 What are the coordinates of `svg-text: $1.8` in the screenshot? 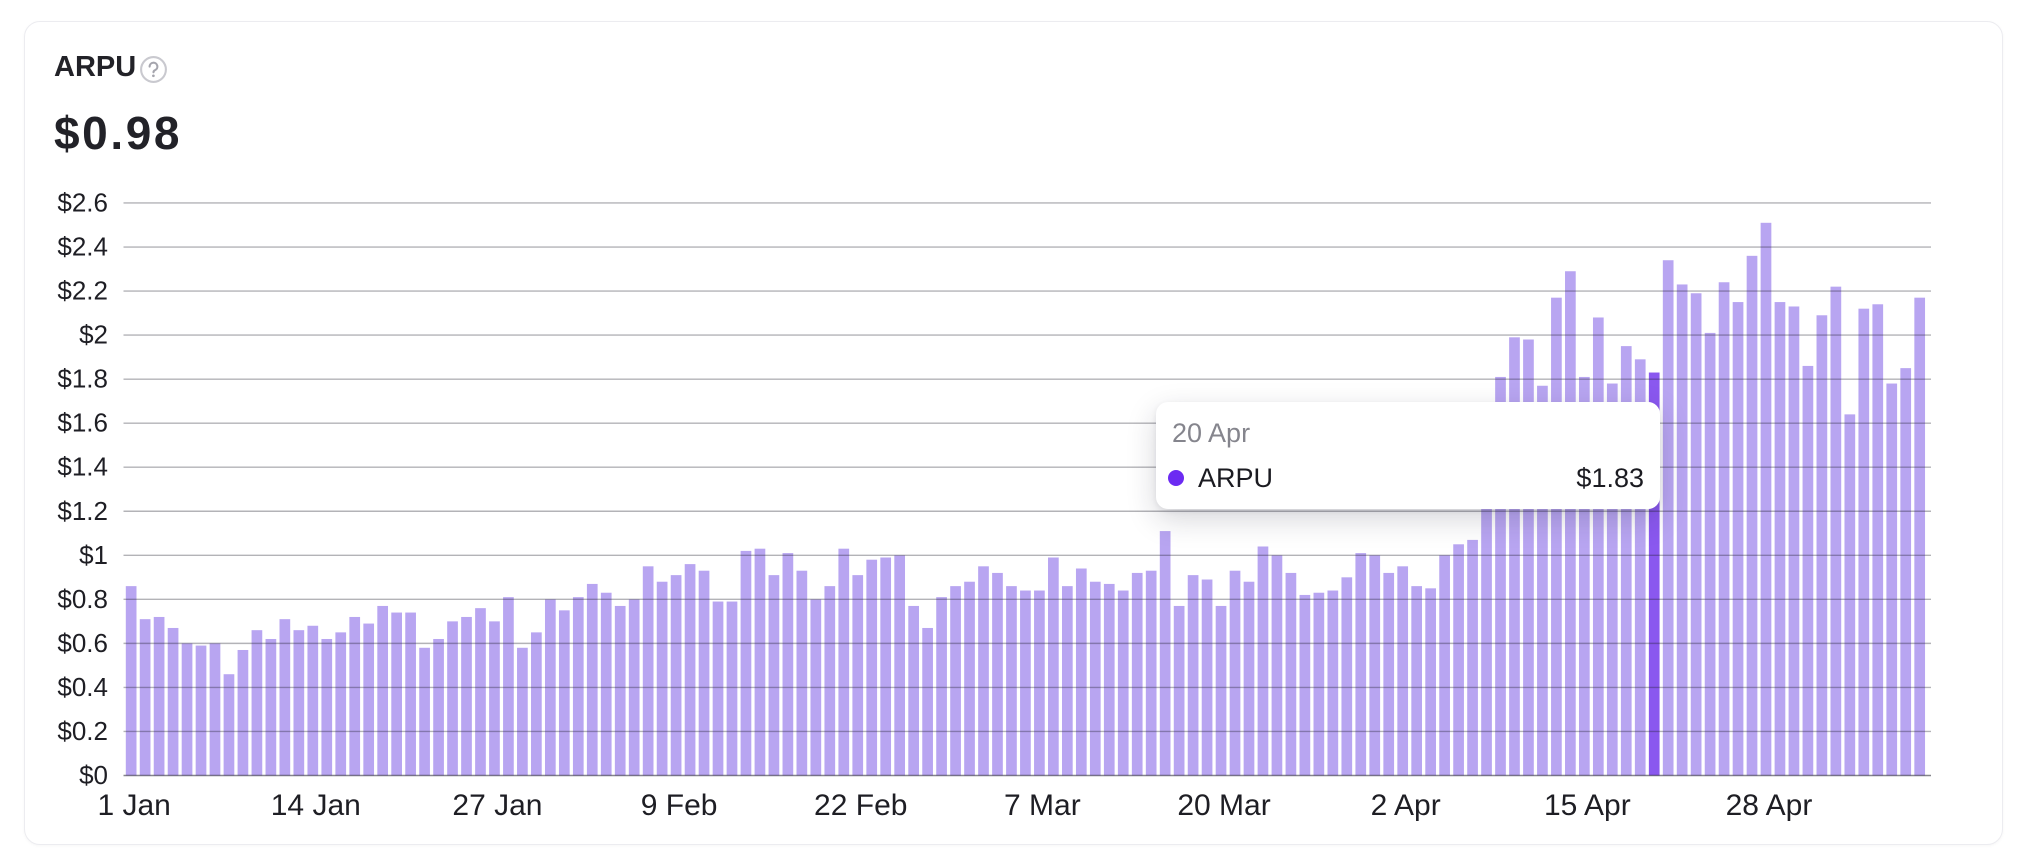 It's located at (82, 379).